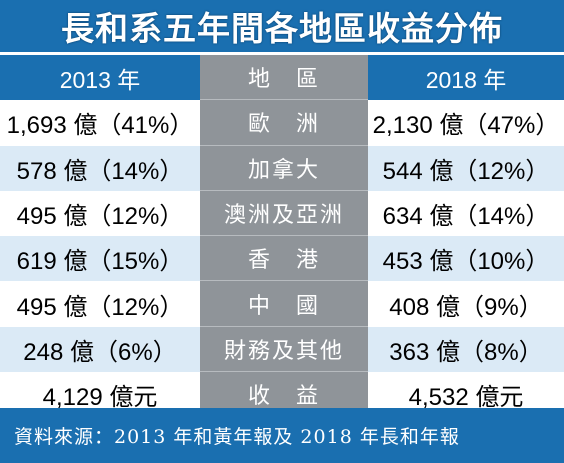  What do you see at coordinates (100, 259) in the screenshot?
I see `value-2013: 619 億（15%）` at bounding box center [100, 259].